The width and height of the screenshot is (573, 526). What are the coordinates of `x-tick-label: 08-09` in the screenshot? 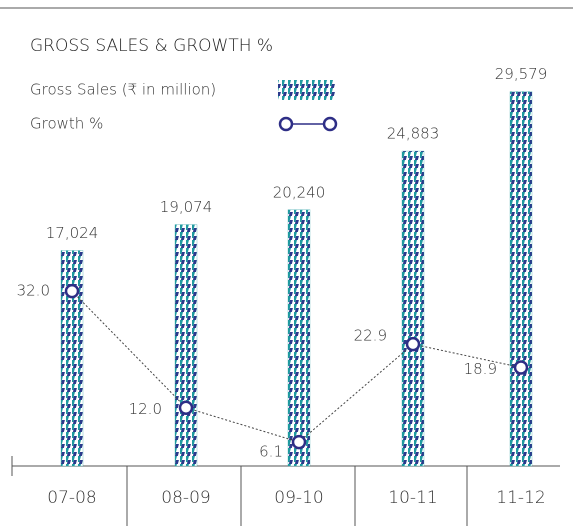 It's located at (185, 498).